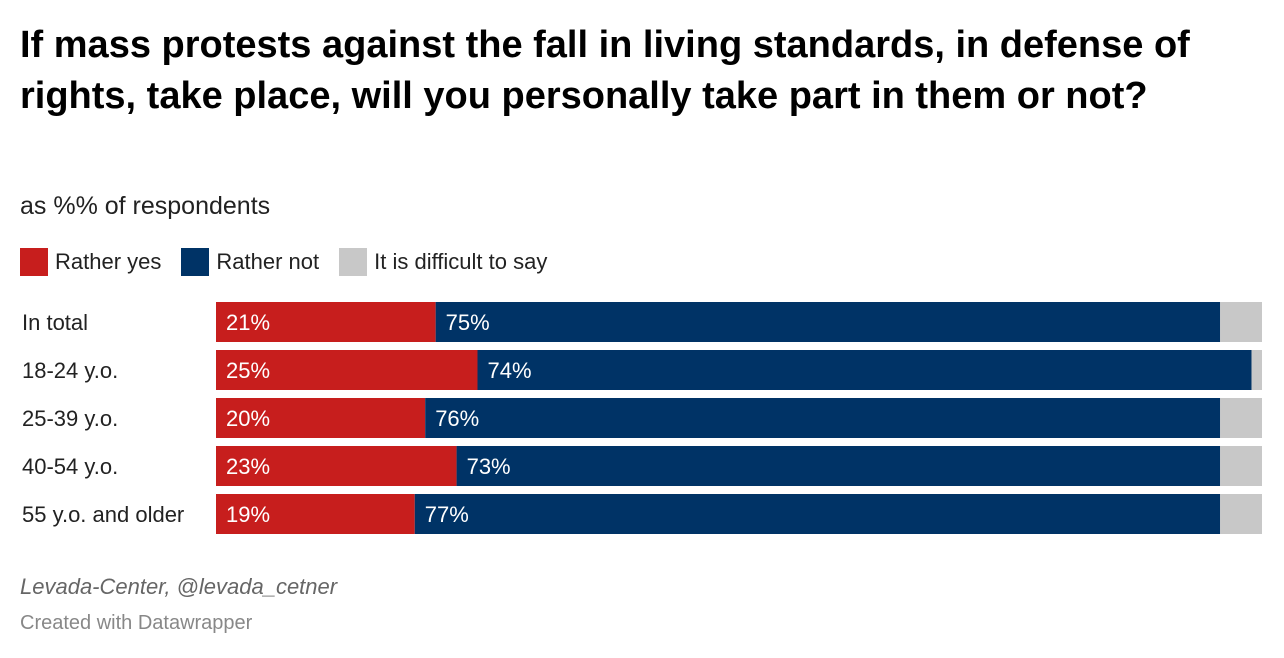  I want to click on bar-rather-yes-18-24-y-o, so click(347, 370).